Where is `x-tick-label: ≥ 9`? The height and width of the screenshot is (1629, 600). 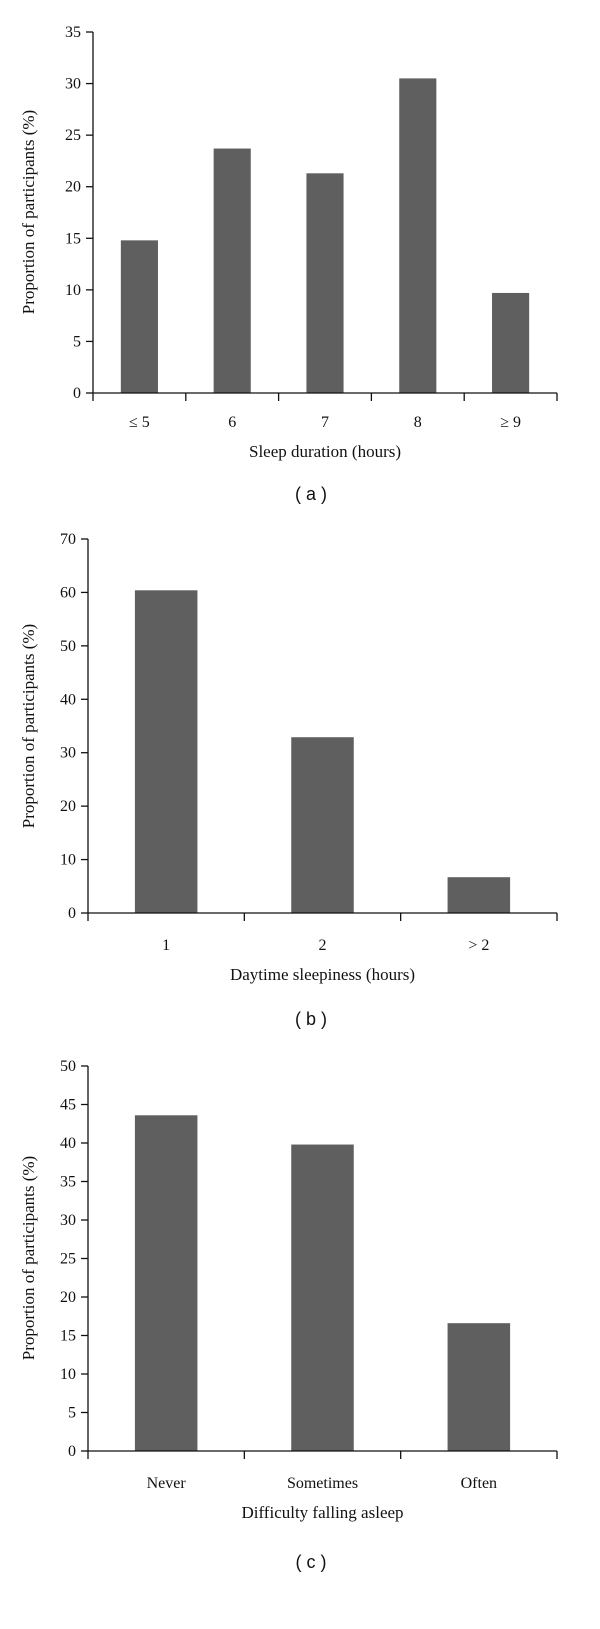
x-tick-label: ≥ 9 is located at coordinates (510, 422).